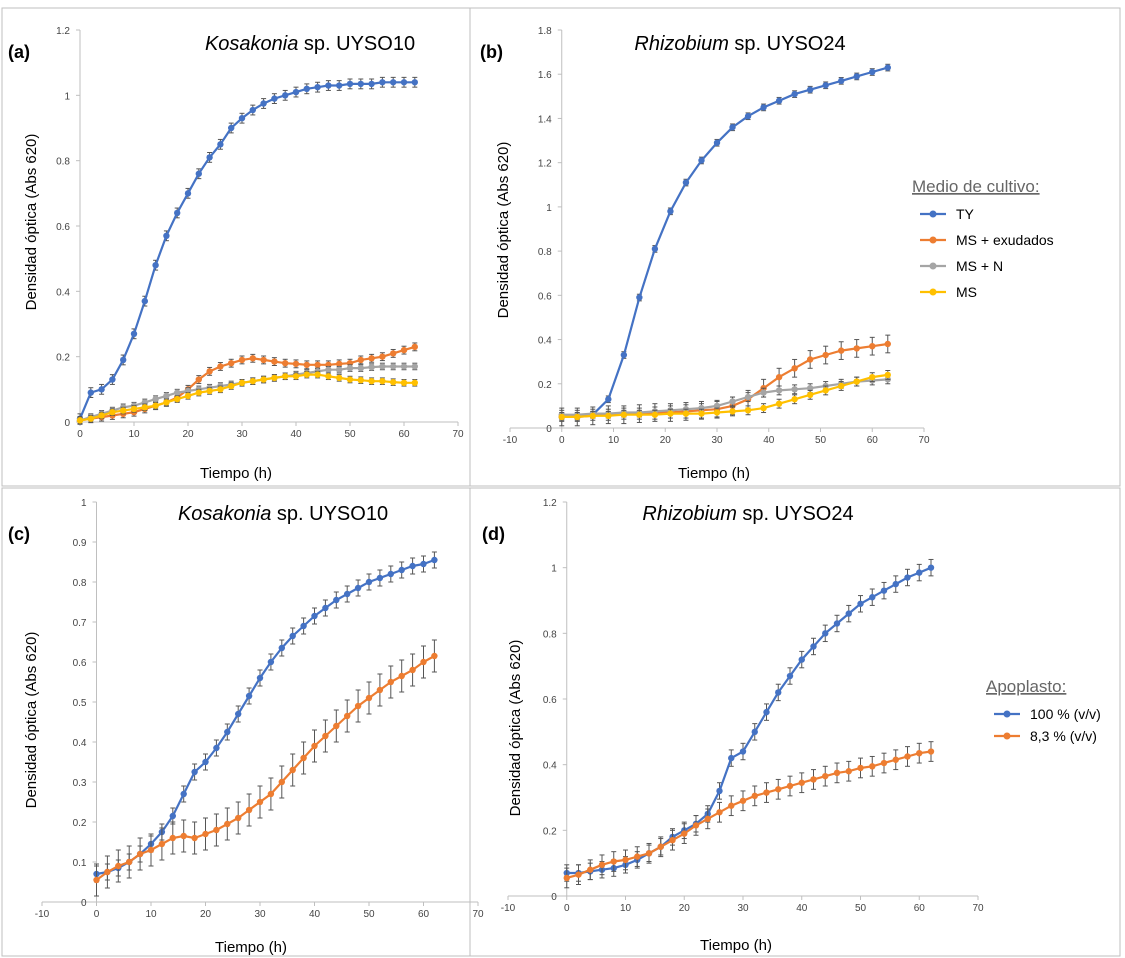 Image resolution: width=1125 pixels, height=958 pixels. Describe the element at coordinates (310, 44) in the screenshot. I see `chart-title: Kosakonia sp. UYSO10` at that location.